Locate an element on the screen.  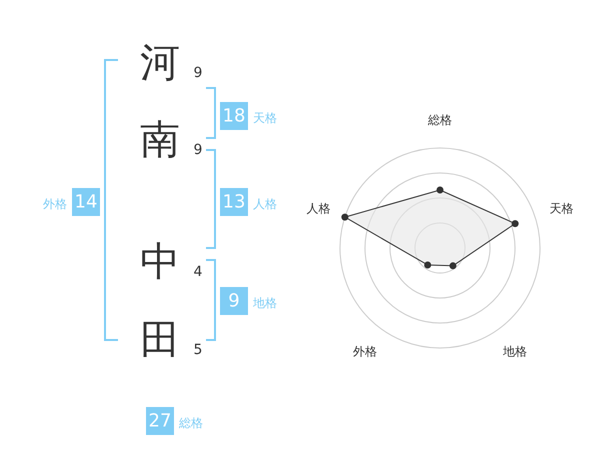
text: 18 is located at coordinates (234, 116).